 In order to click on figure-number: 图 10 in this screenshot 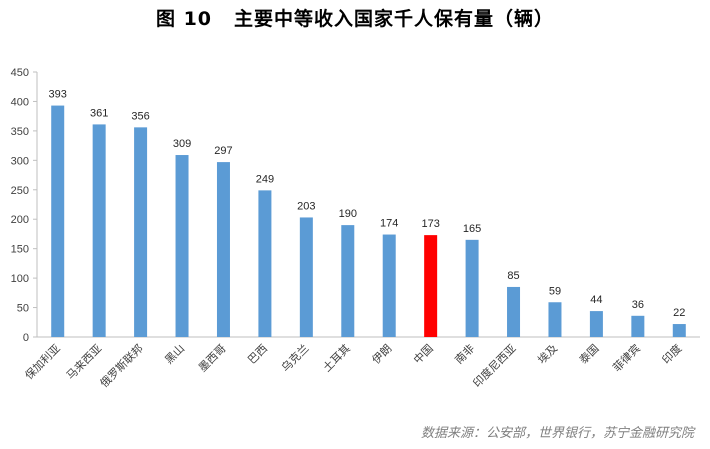, I will do `click(184, 19)`.